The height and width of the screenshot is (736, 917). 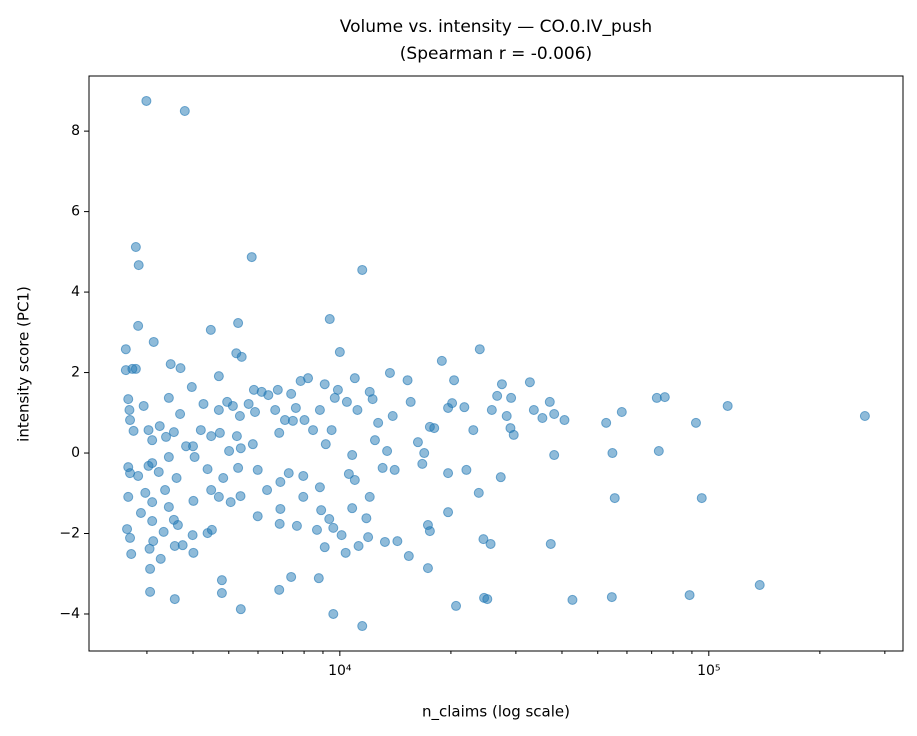 What do you see at coordinates (75, 373) in the screenshot?
I see `y-tick-label: 2` at bounding box center [75, 373].